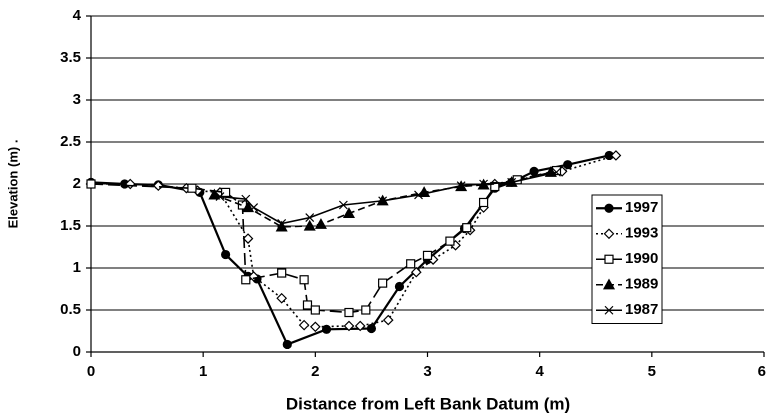 This screenshot has width=766, height=418. What do you see at coordinates (641, 207) in the screenshot?
I see `legend-label: 1997` at bounding box center [641, 207].